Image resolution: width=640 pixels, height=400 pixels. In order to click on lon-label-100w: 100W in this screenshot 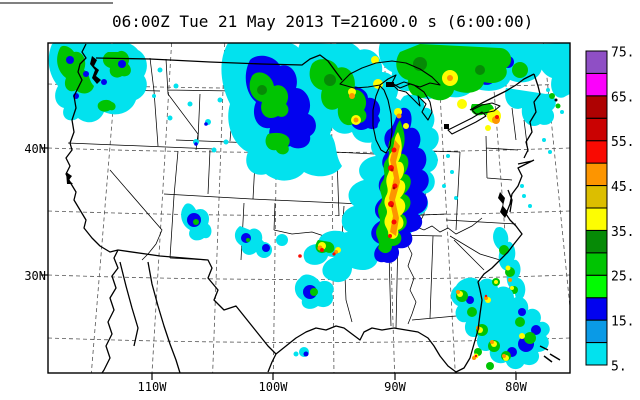, I will do `click(274, 387)`.